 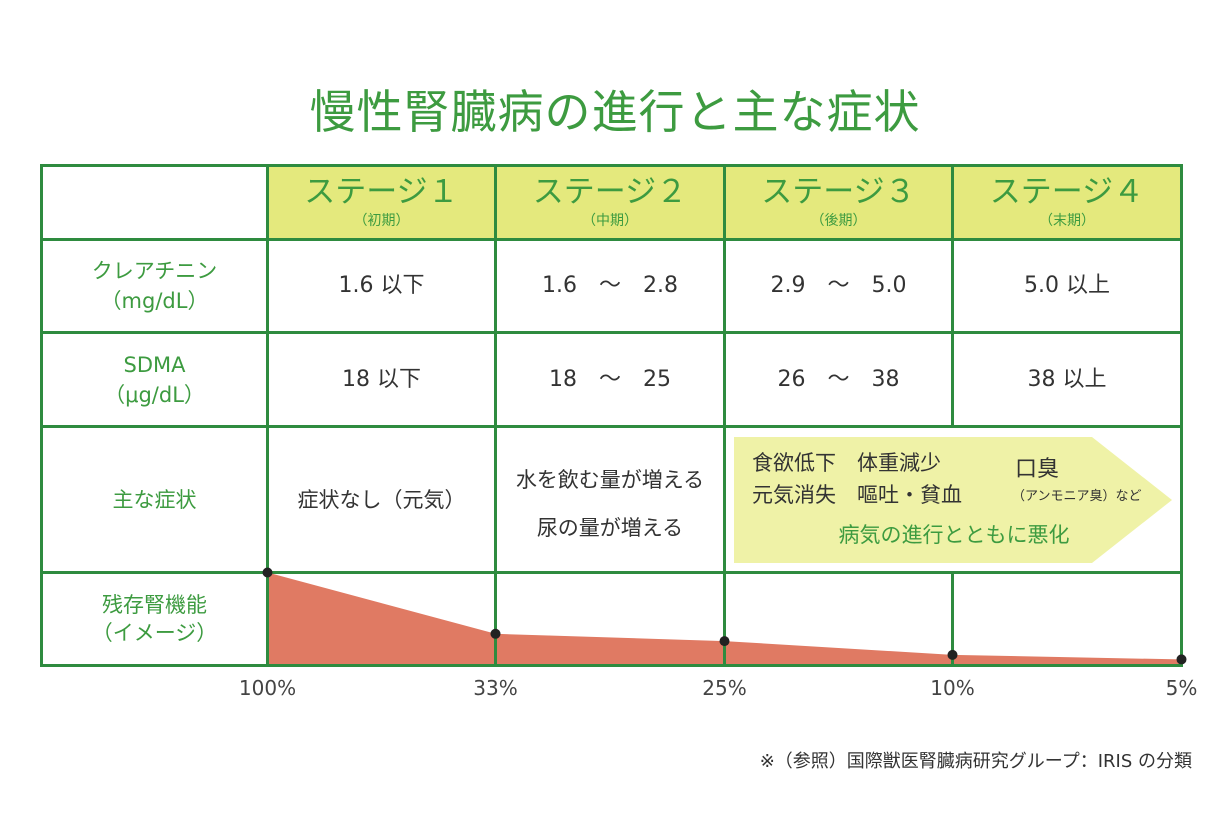 I want to click on creatinine-stage-2: 1.6 ～ 2.8, so click(x=610, y=286).